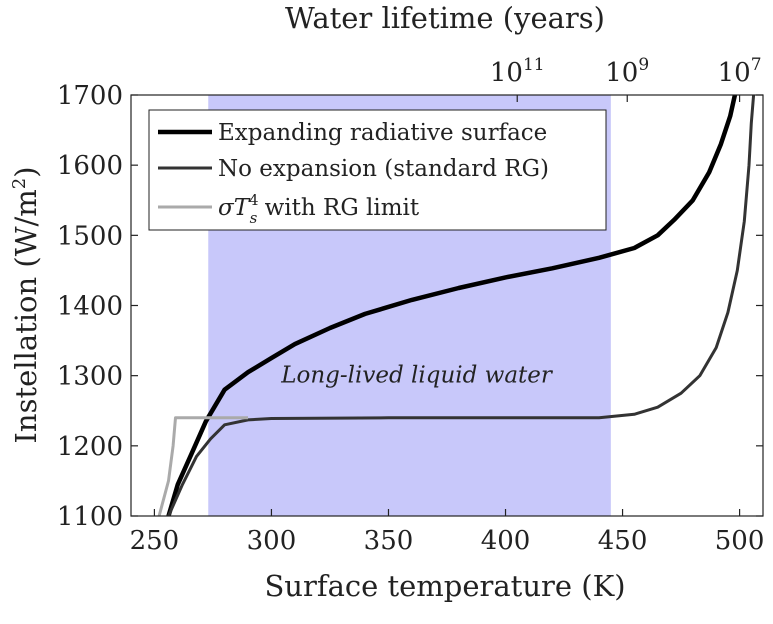 Image resolution: width=773 pixels, height=624 pixels. I want to click on legend-t-sup: 4, so click(254, 200).